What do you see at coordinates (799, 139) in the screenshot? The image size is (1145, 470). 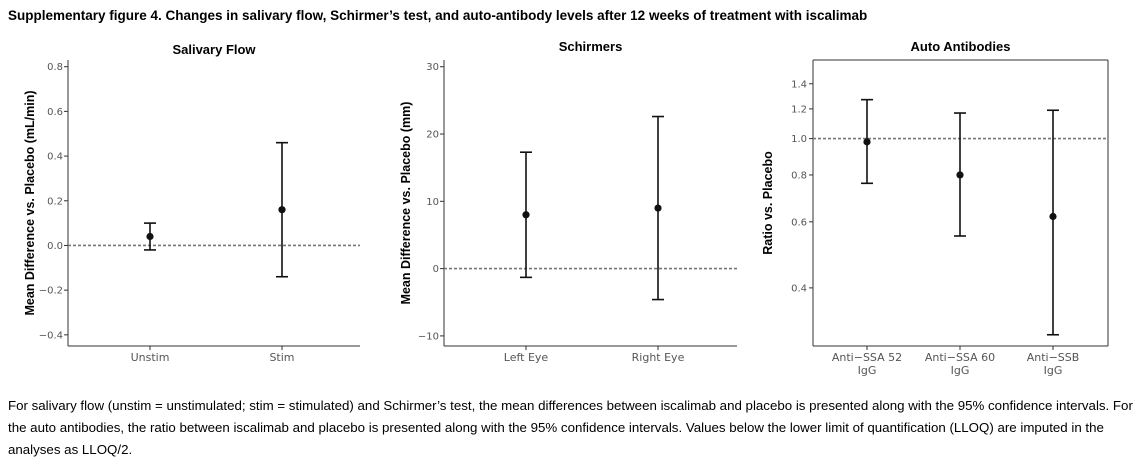 I see `y-tick-label: 1.0` at bounding box center [799, 139].